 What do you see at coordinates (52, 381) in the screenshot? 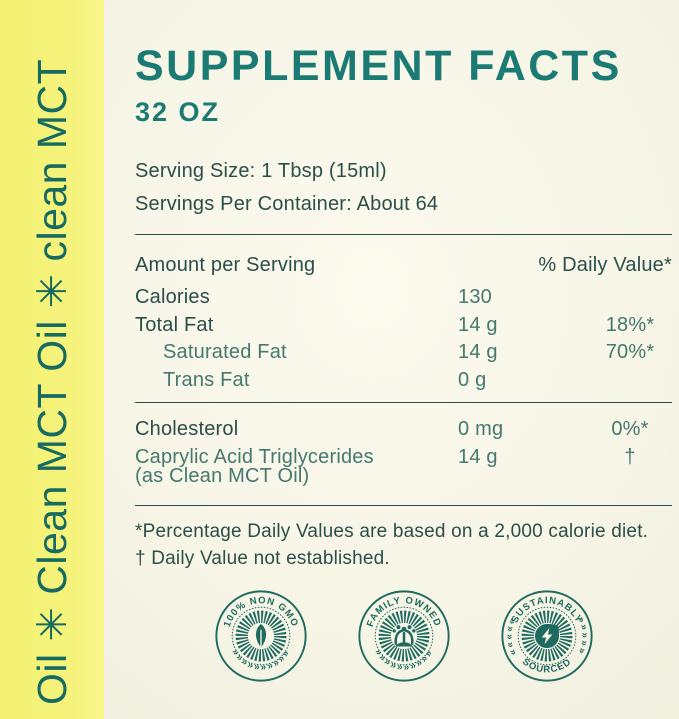
I see `vertical-brand-text: Oil ✳ Clean MCT Oil ✳ clean MCT` at bounding box center [52, 381].